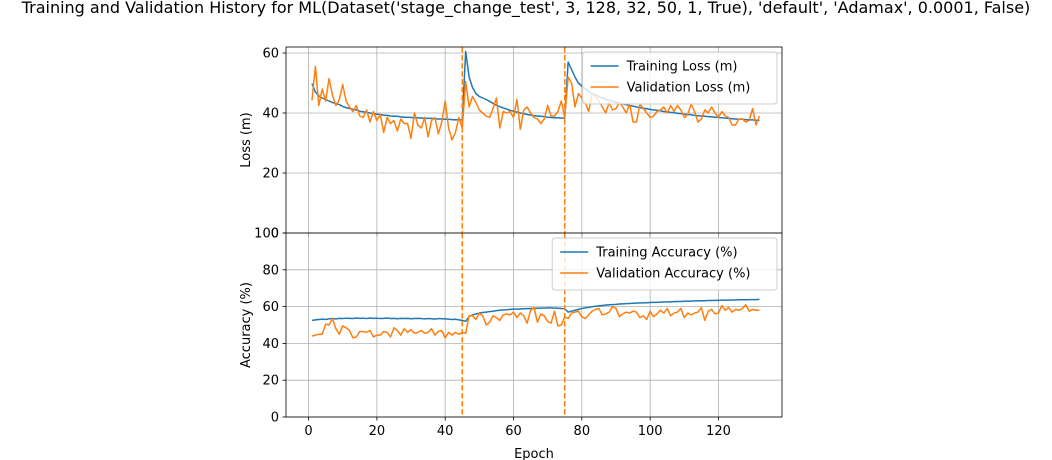  I want to click on x-tick-label: 120, so click(718, 431).